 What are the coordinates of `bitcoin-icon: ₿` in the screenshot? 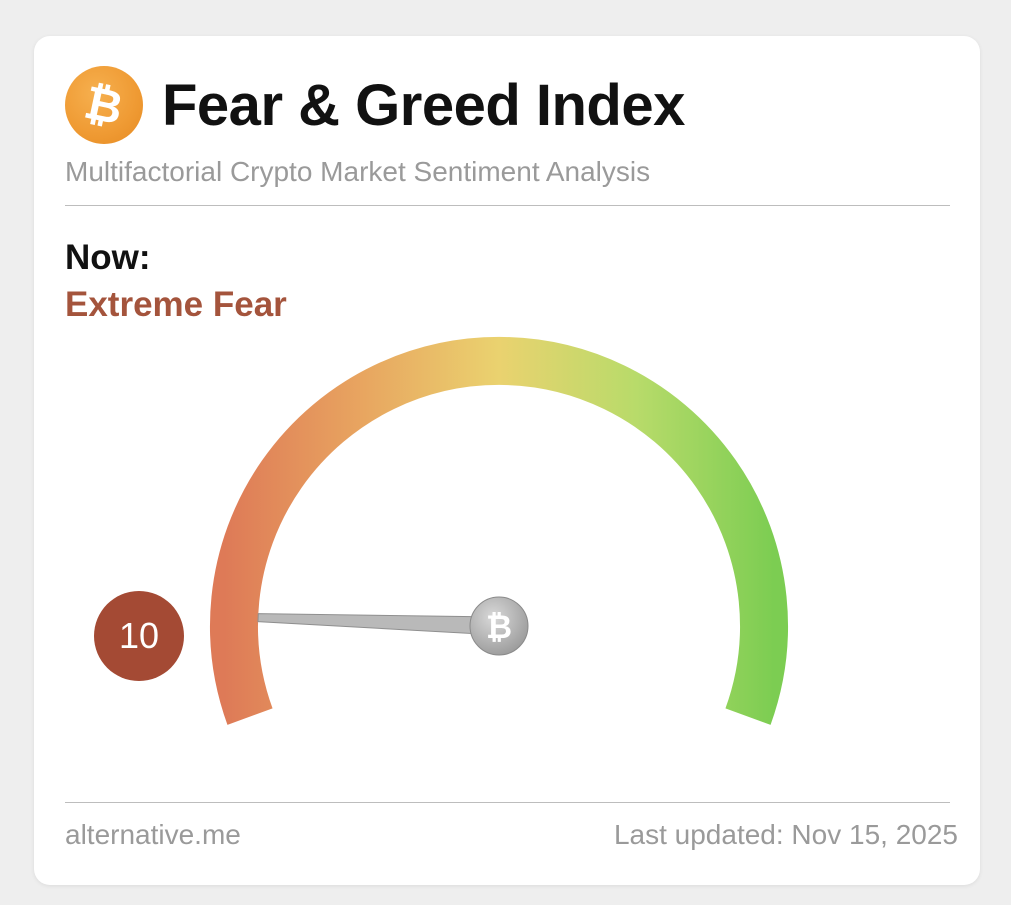 It's located at (499, 627).